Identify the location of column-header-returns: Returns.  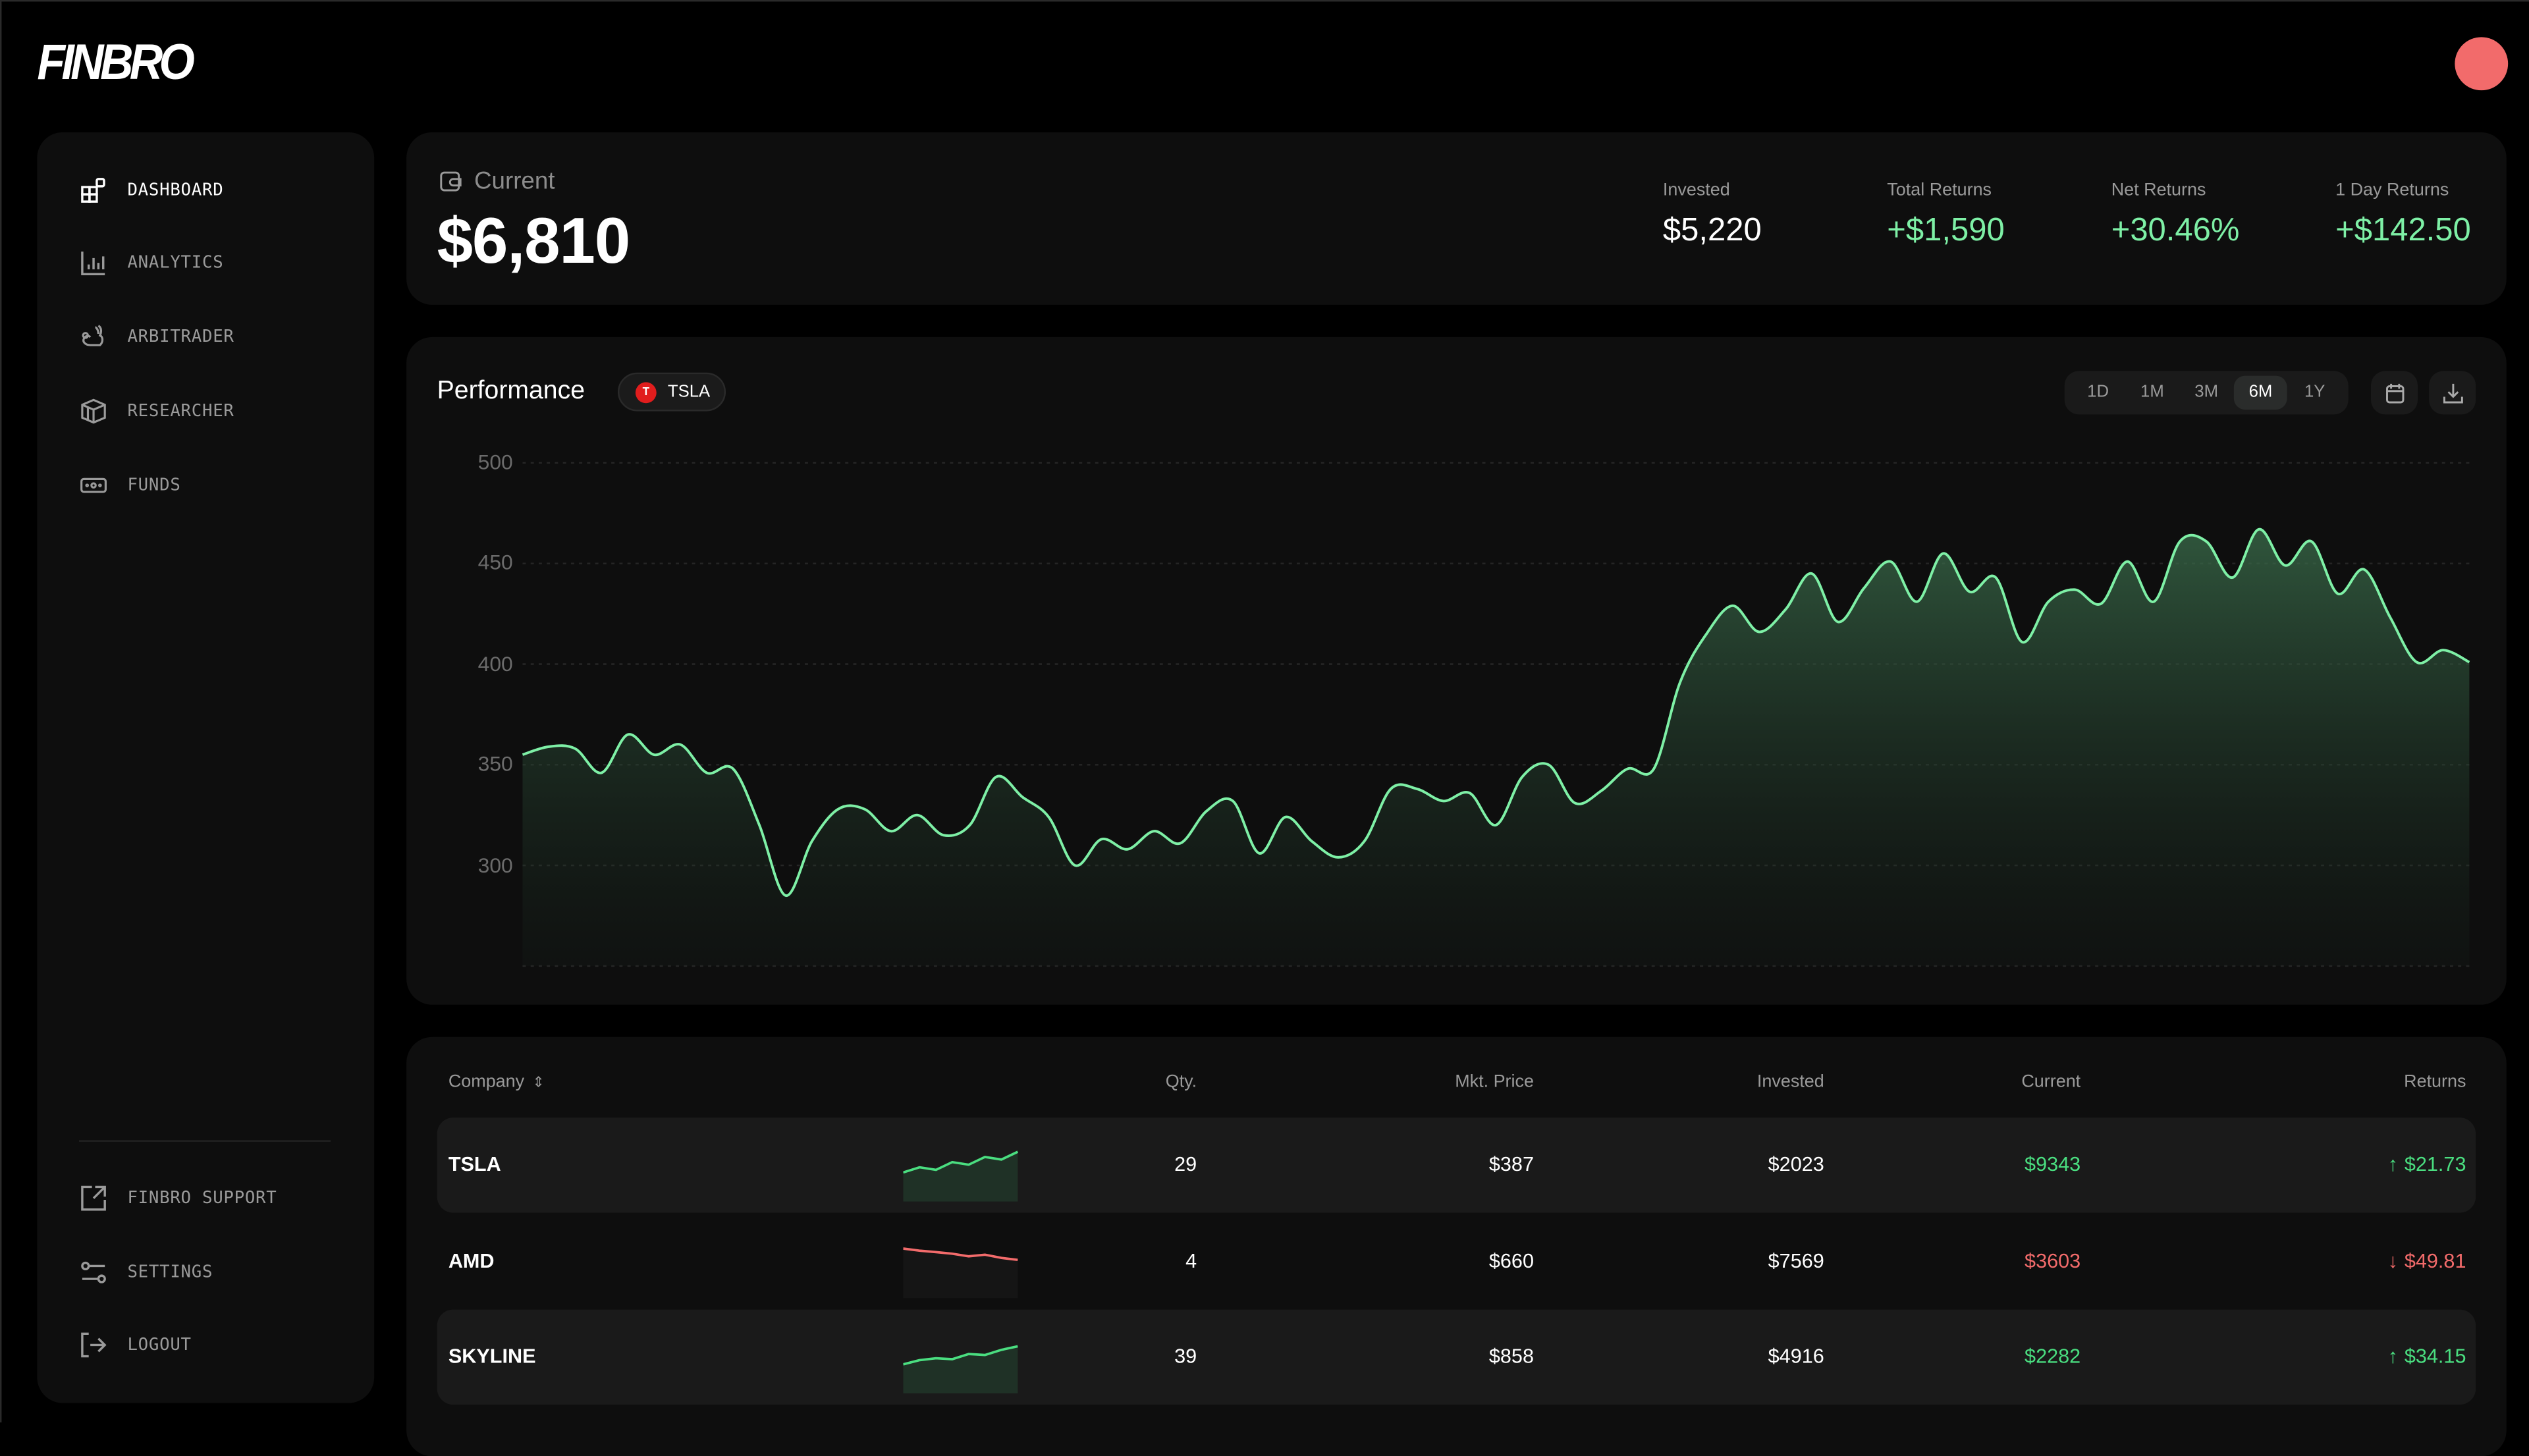
(2435, 1082).